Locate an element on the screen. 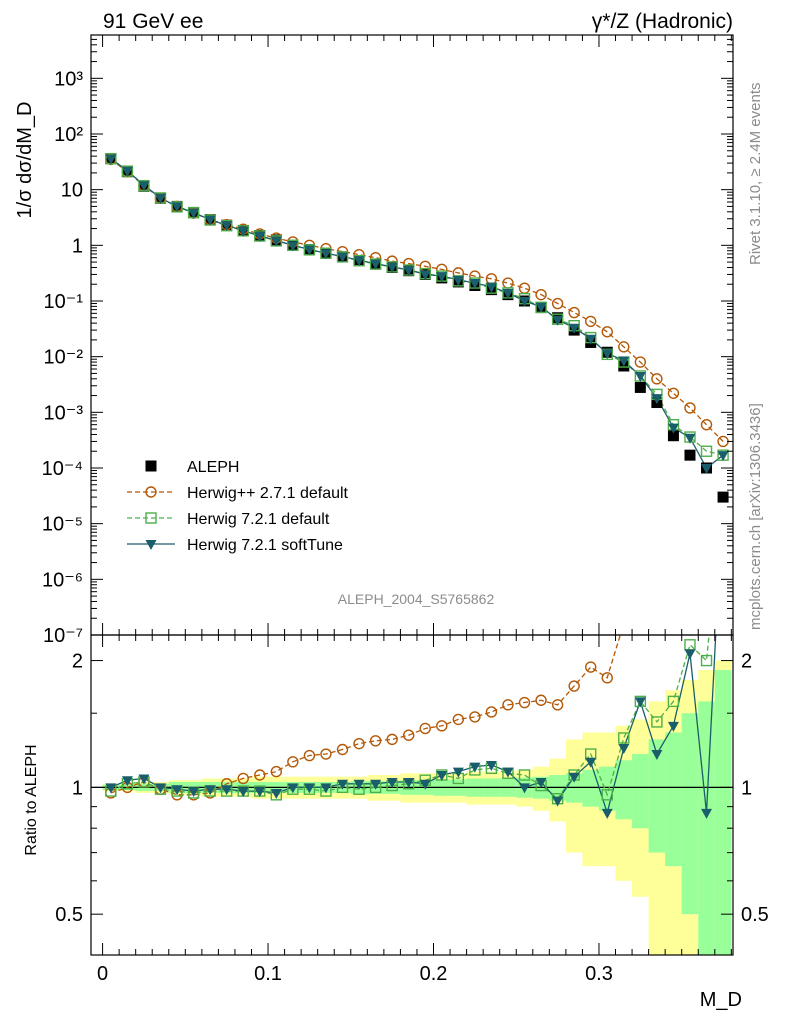 This screenshot has height=1024, width=786. main-y-tick-label: 10⁻⁷ is located at coordinates (63, 636).